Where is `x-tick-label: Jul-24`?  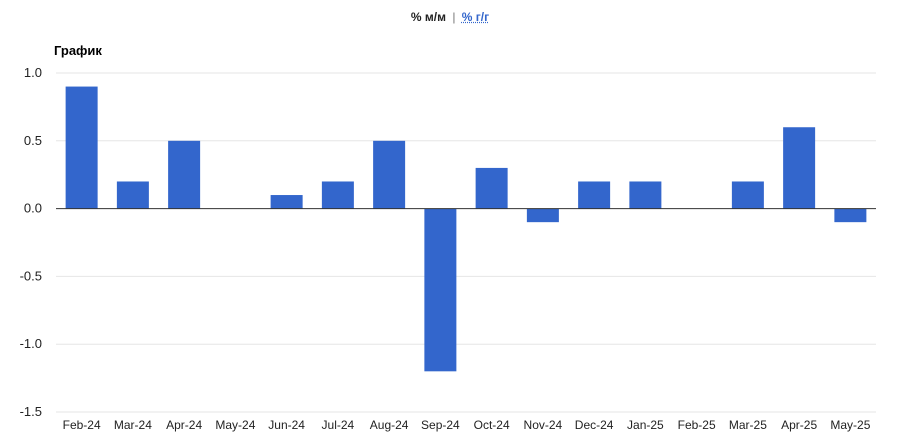
x-tick-label: Jul-24 is located at coordinates (338, 425).